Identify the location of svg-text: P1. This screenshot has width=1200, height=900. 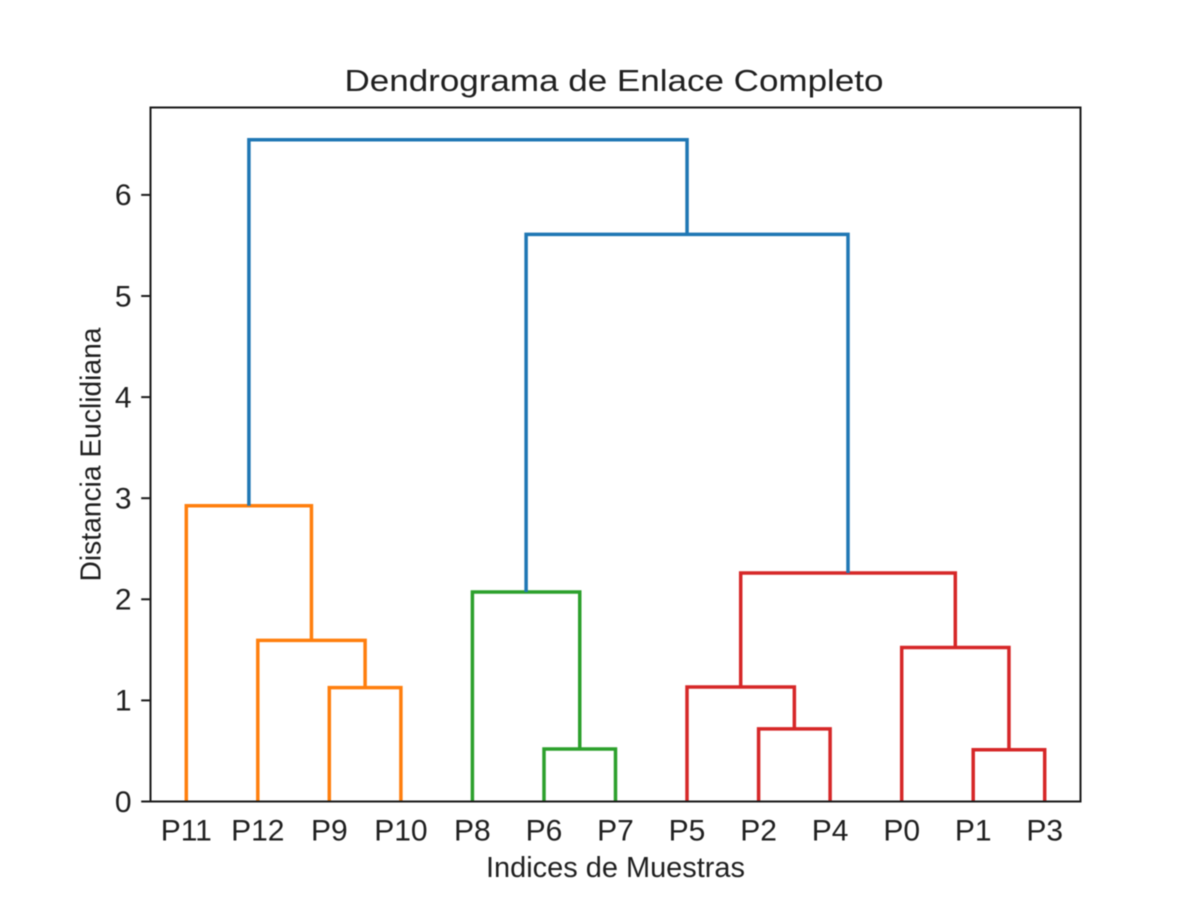
(973, 831).